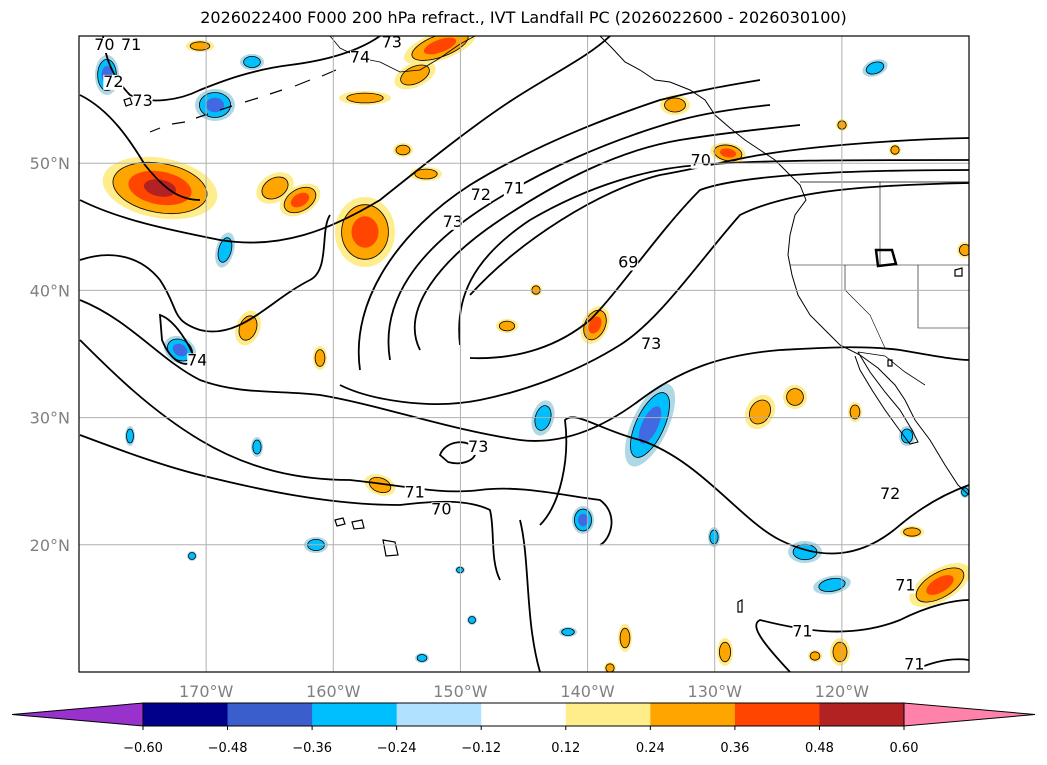  Describe the element at coordinates (886, 398) in the screenshot. I see `baja-california-coastline` at that location.